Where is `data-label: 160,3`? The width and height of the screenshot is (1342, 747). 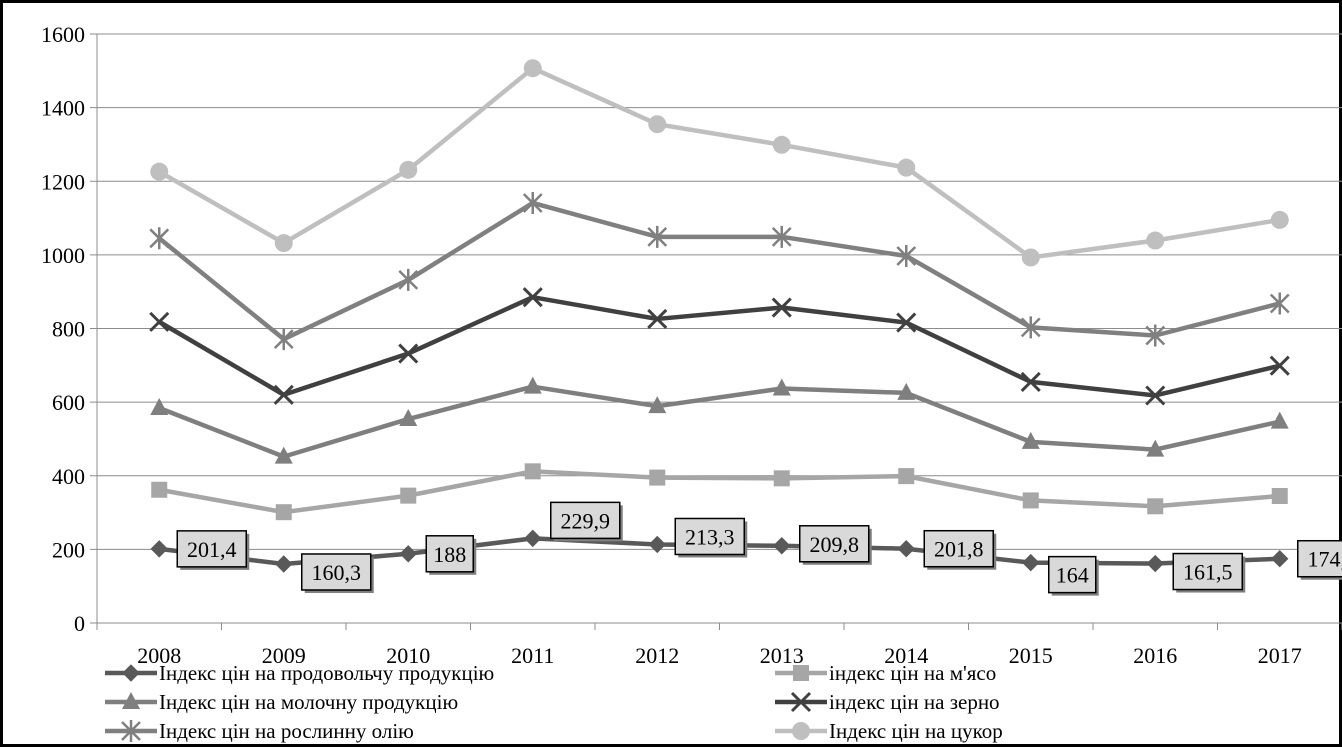
data-label: 160,3 is located at coordinates (337, 573).